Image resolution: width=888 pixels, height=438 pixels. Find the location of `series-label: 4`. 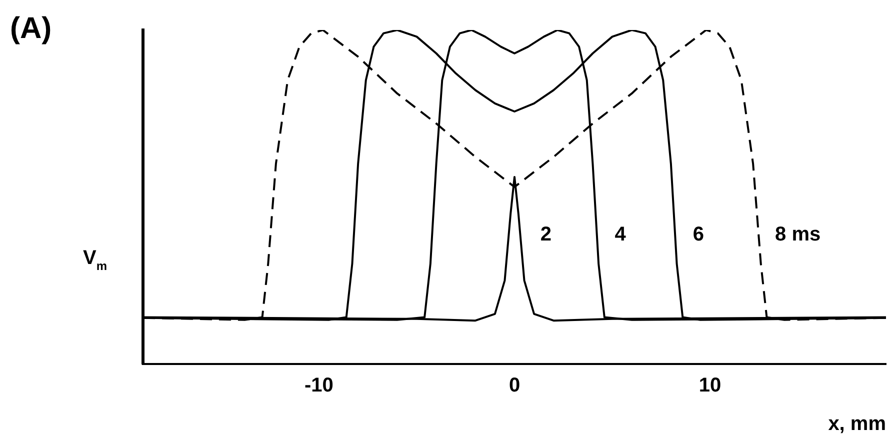

series-label: 4 is located at coordinates (620, 234).